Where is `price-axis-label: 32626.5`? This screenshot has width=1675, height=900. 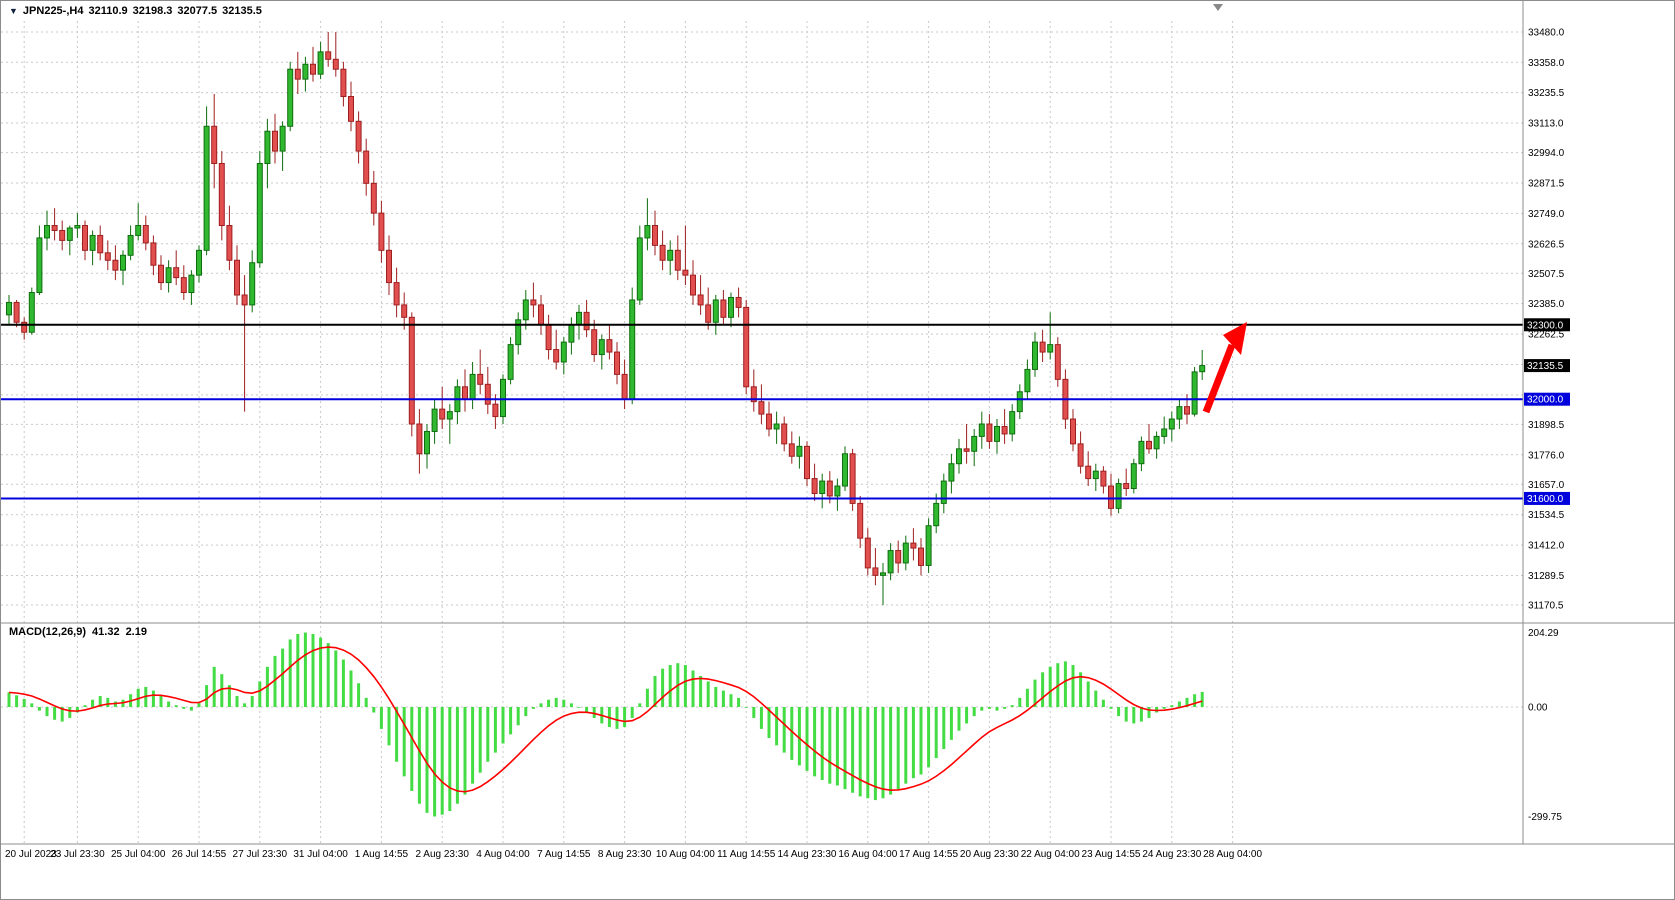
price-axis-label: 32626.5 is located at coordinates (1546, 244).